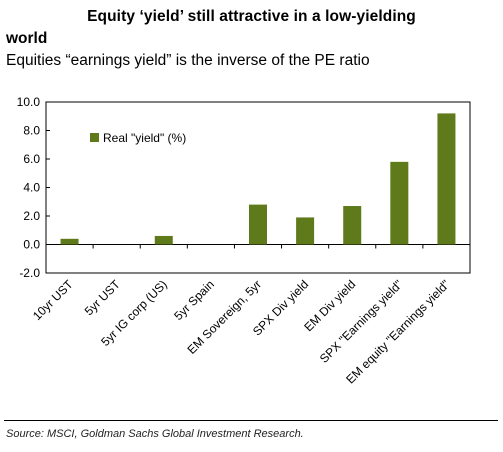 The width and height of the screenshot is (503, 452). I want to click on x-tick-label-7: SPX "Earnings yield", so click(361, 321).